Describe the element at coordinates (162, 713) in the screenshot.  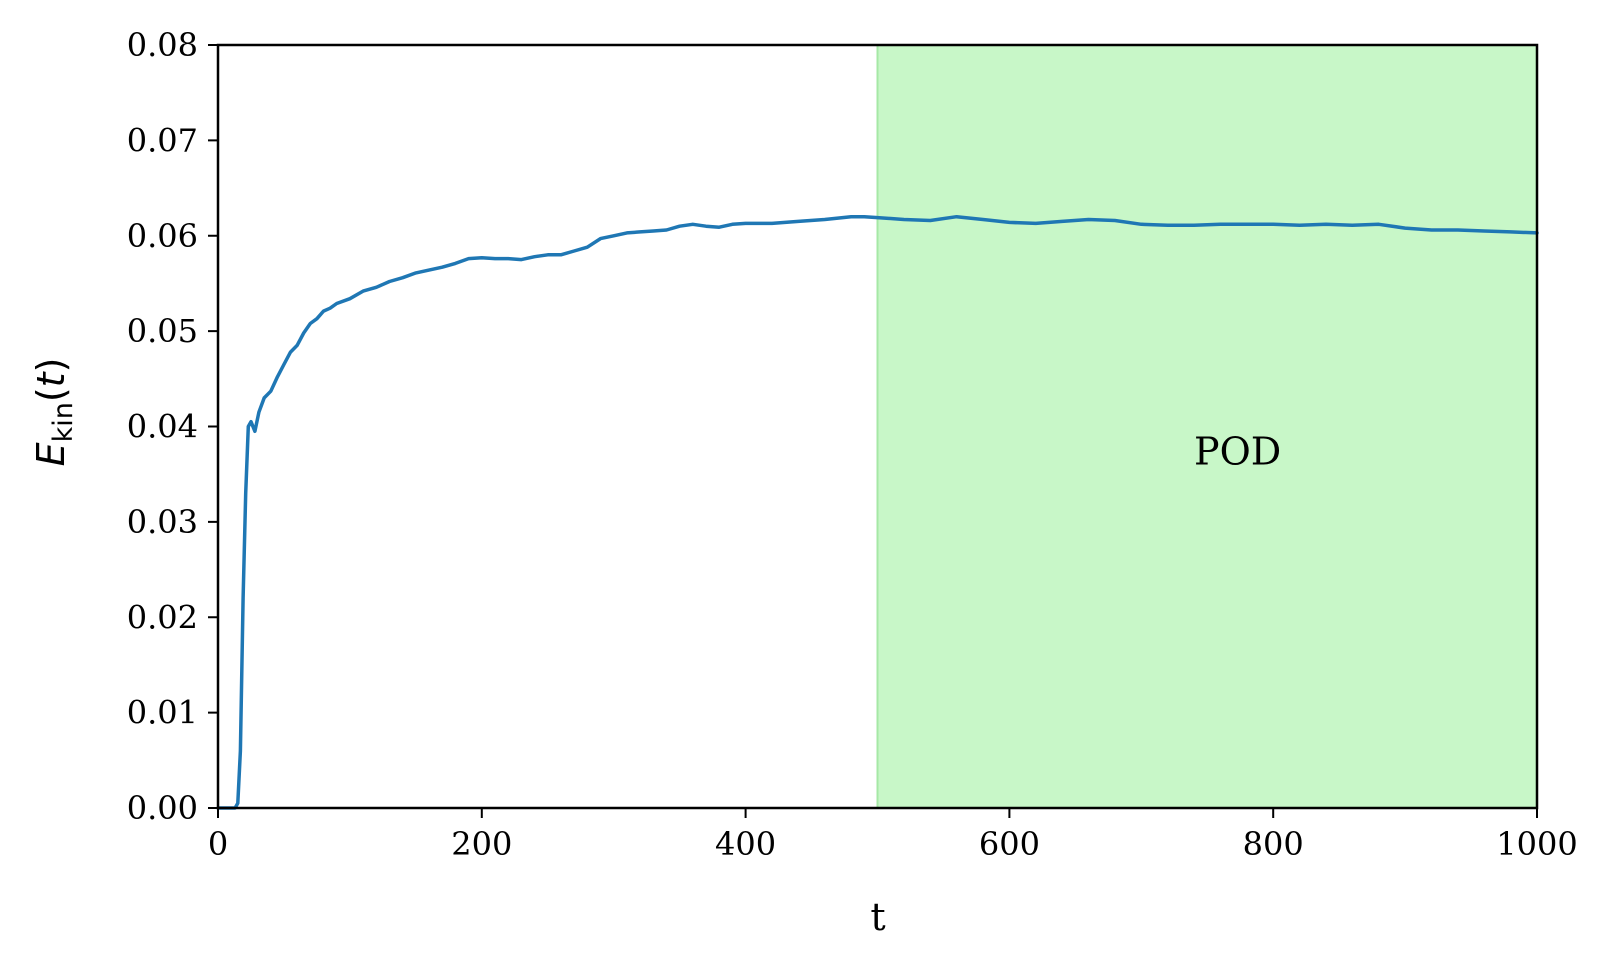
I see `y-tick-label: 0.01` at that location.